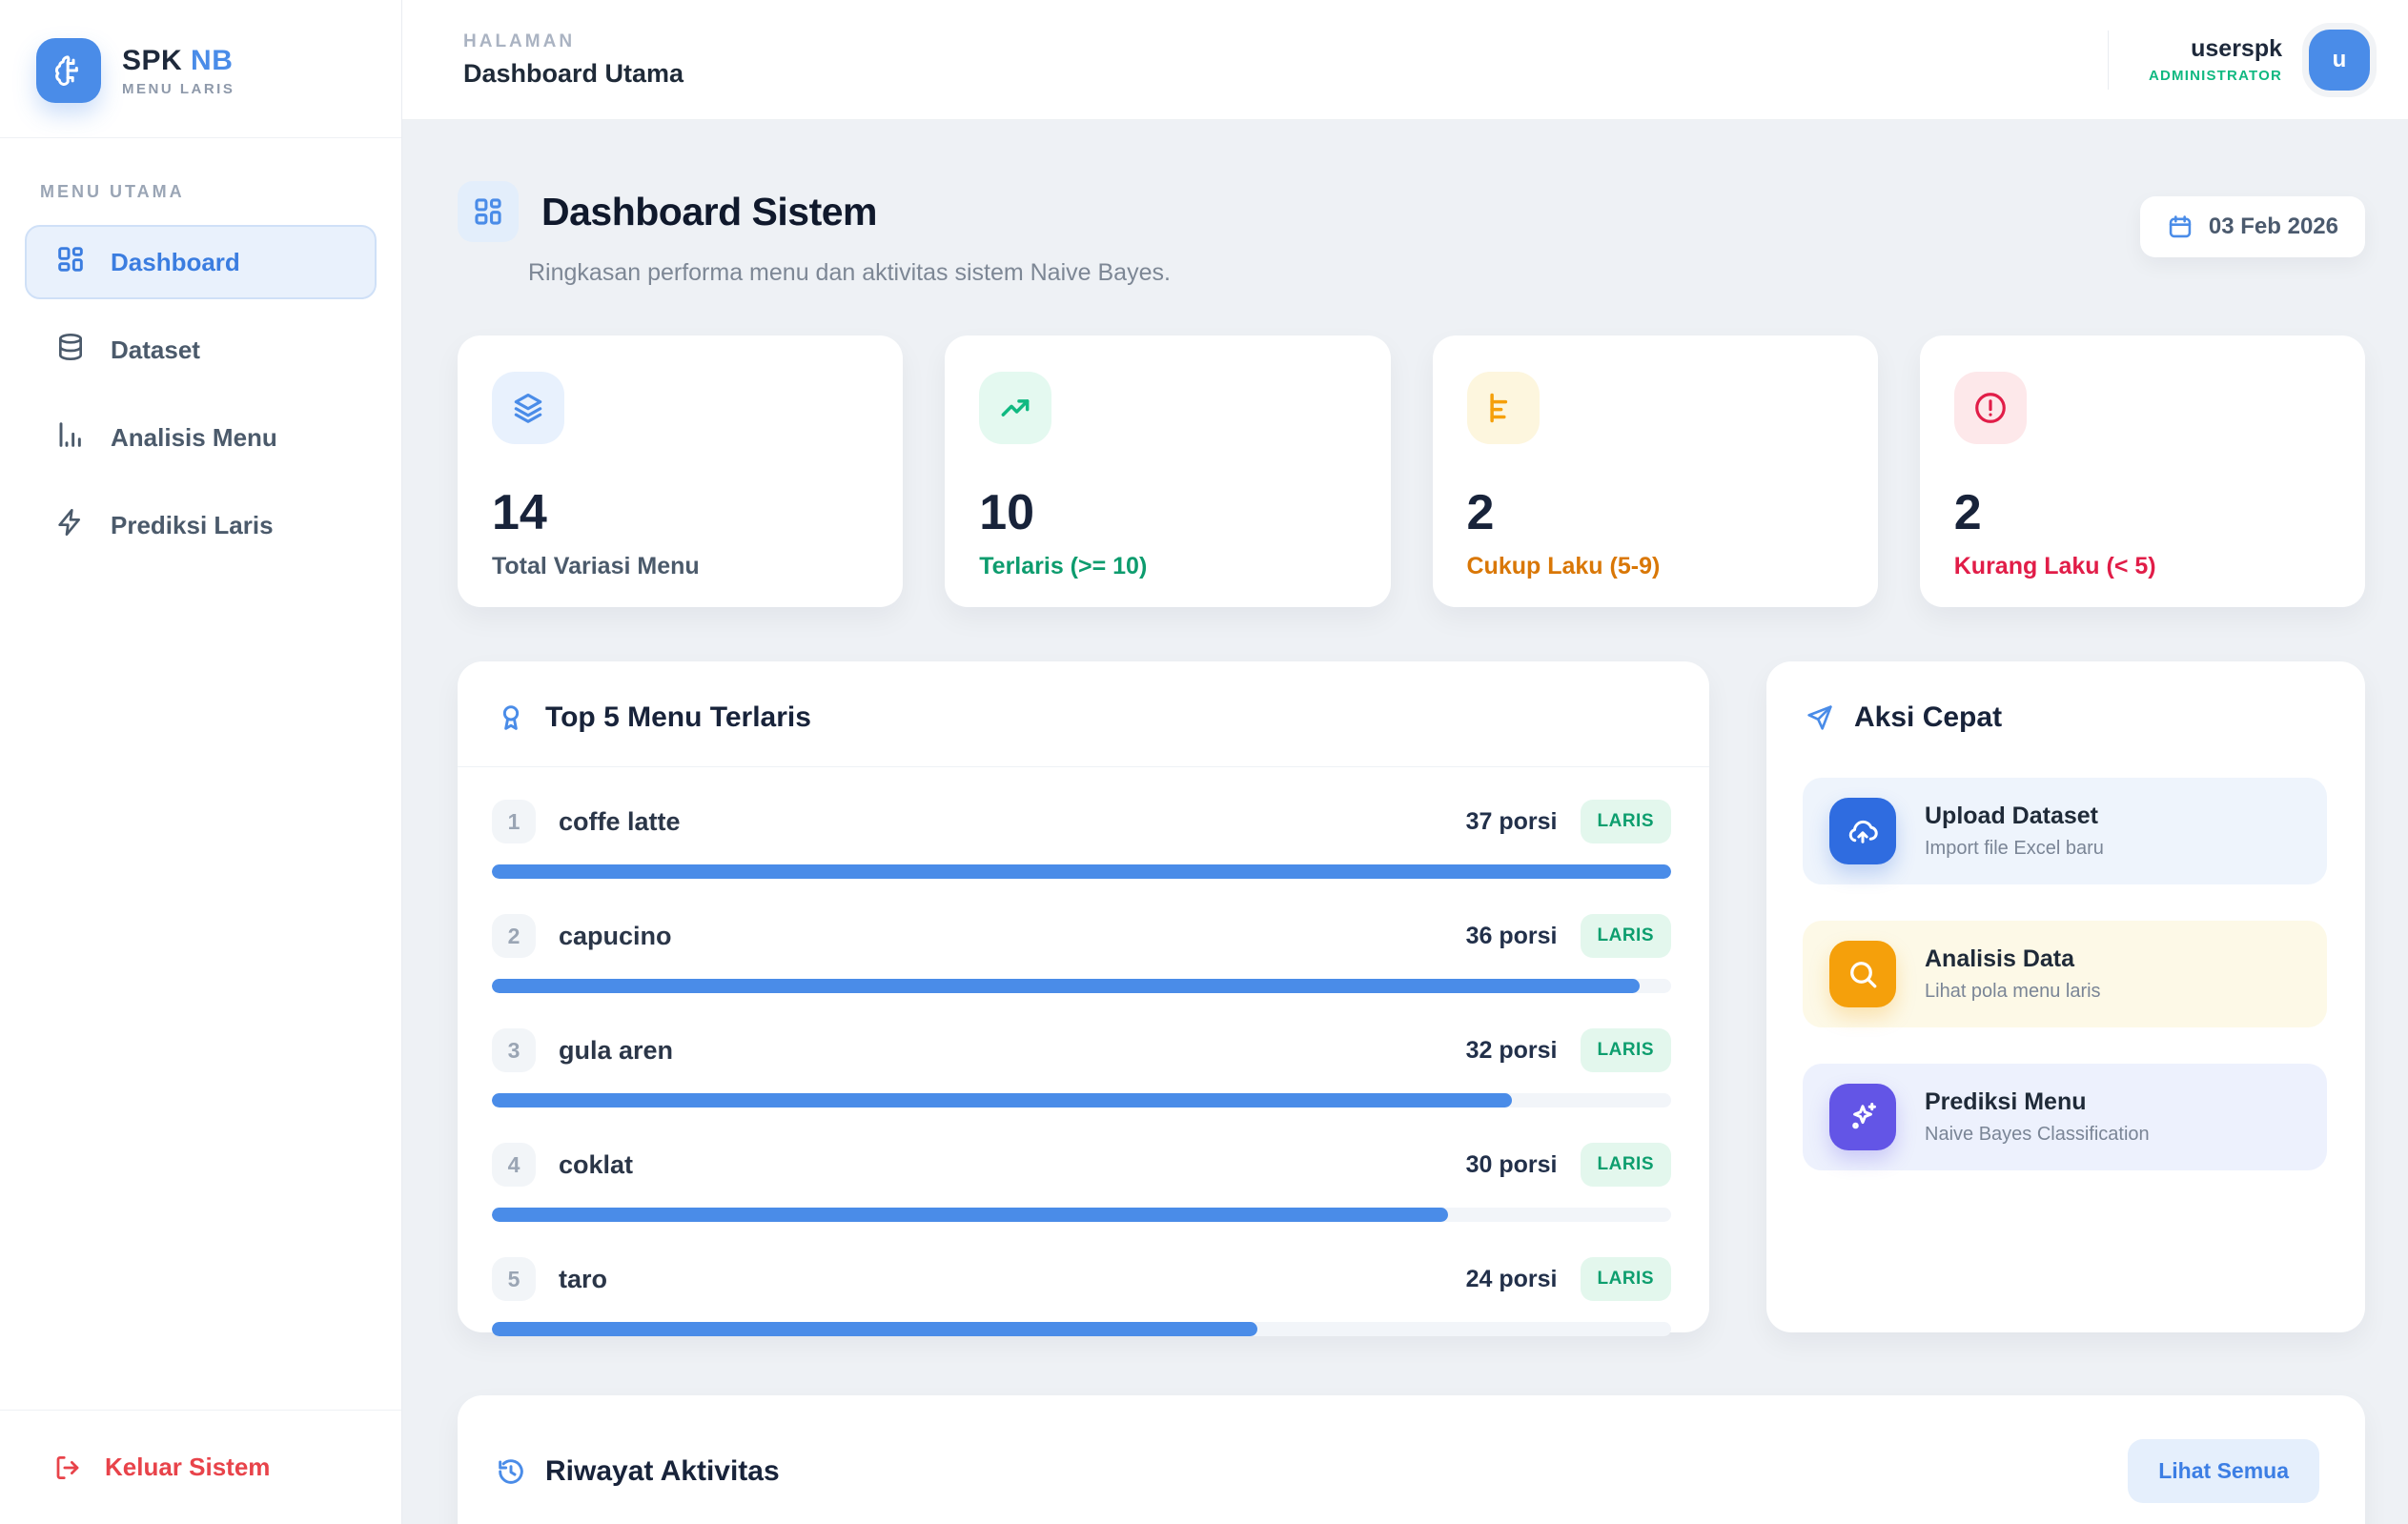  Describe the element at coordinates (681, 471) in the screenshot. I see `stat-card-total-menu: 14 Total Variasi Menu` at that location.